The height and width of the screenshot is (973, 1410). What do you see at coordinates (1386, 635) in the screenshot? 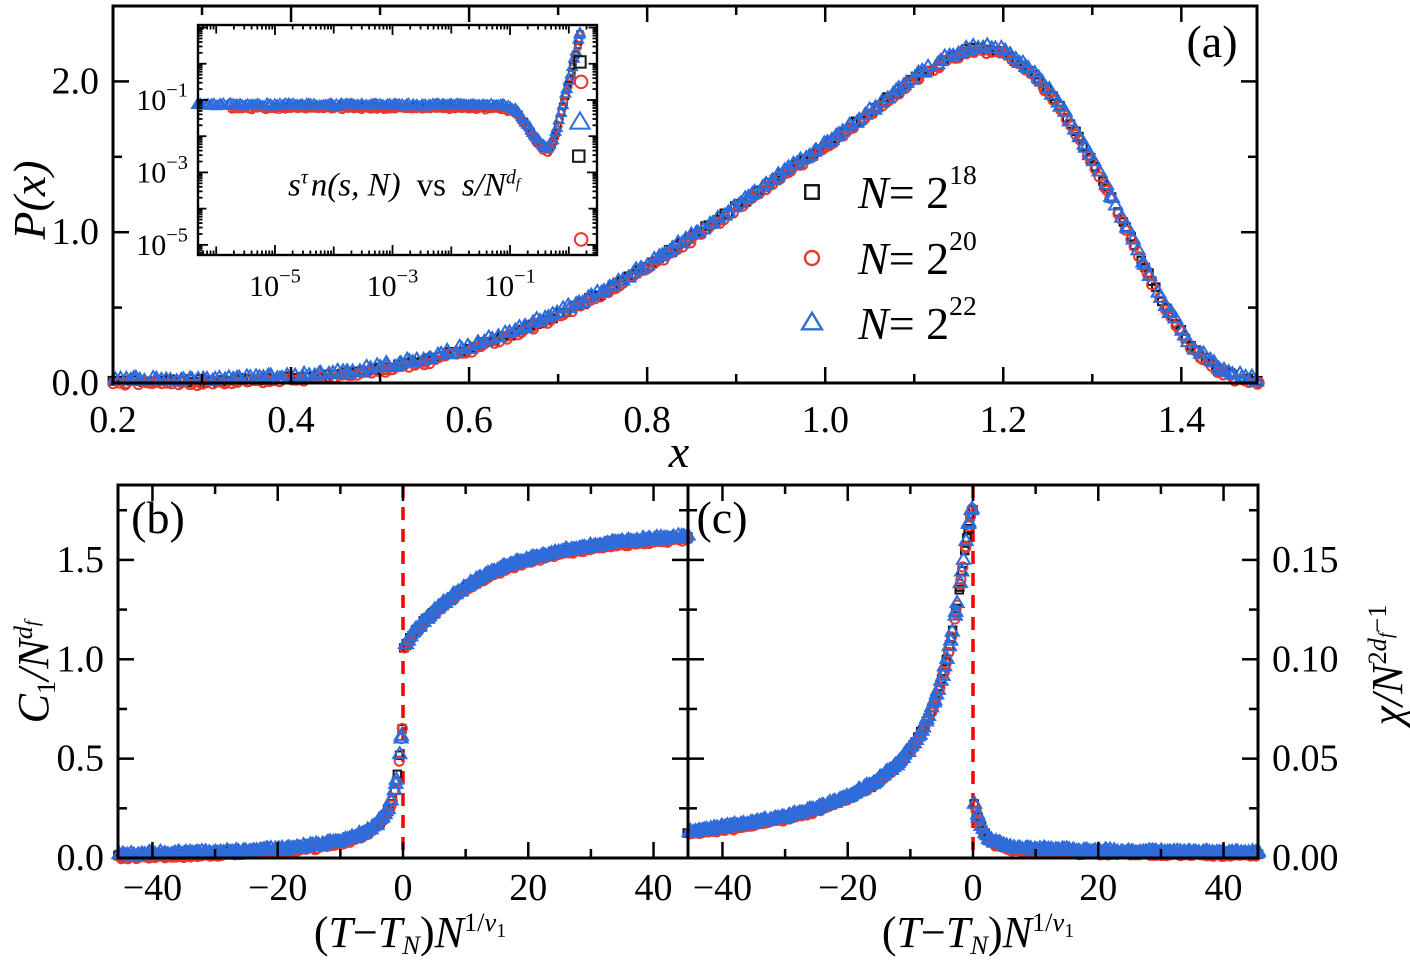
I see `c-ylabel-f: f` at bounding box center [1386, 635].